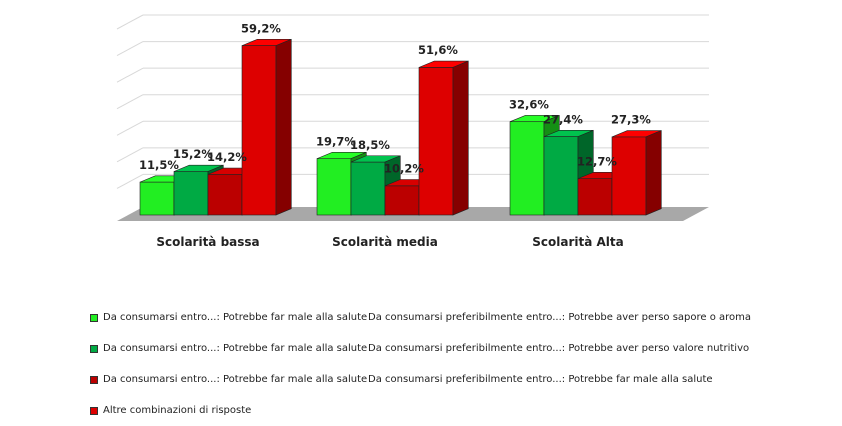 The width and height of the screenshot is (842, 426). Describe the element at coordinates (193, 154) in the screenshot. I see `data-label: 15,2%` at that location.